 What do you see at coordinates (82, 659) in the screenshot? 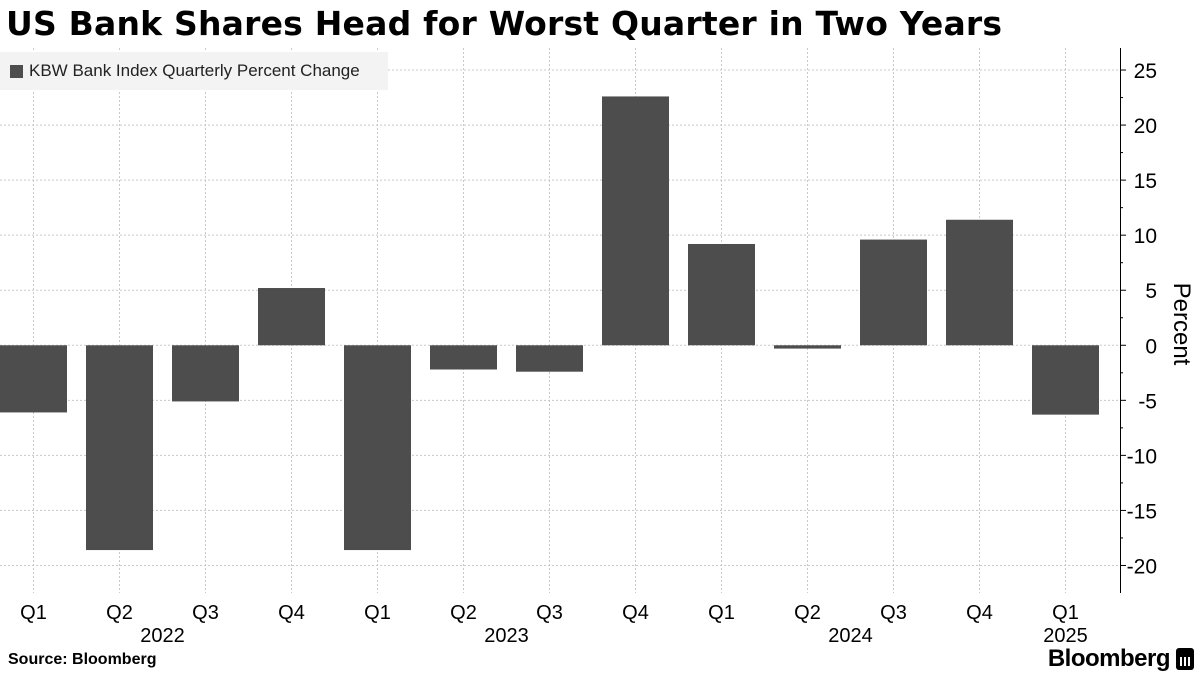
I see `source-note: Source: Bloomberg` at bounding box center [82, 659].